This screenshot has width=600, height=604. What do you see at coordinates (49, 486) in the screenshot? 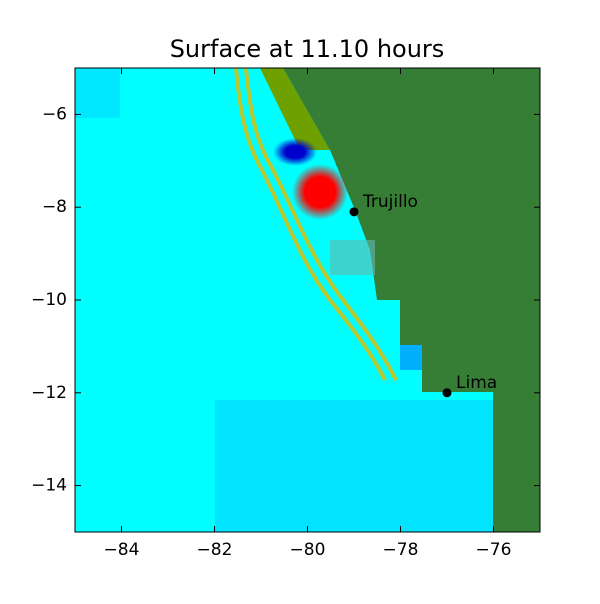
I see `y-tick-label: −14` at bounding box center [49, 486].